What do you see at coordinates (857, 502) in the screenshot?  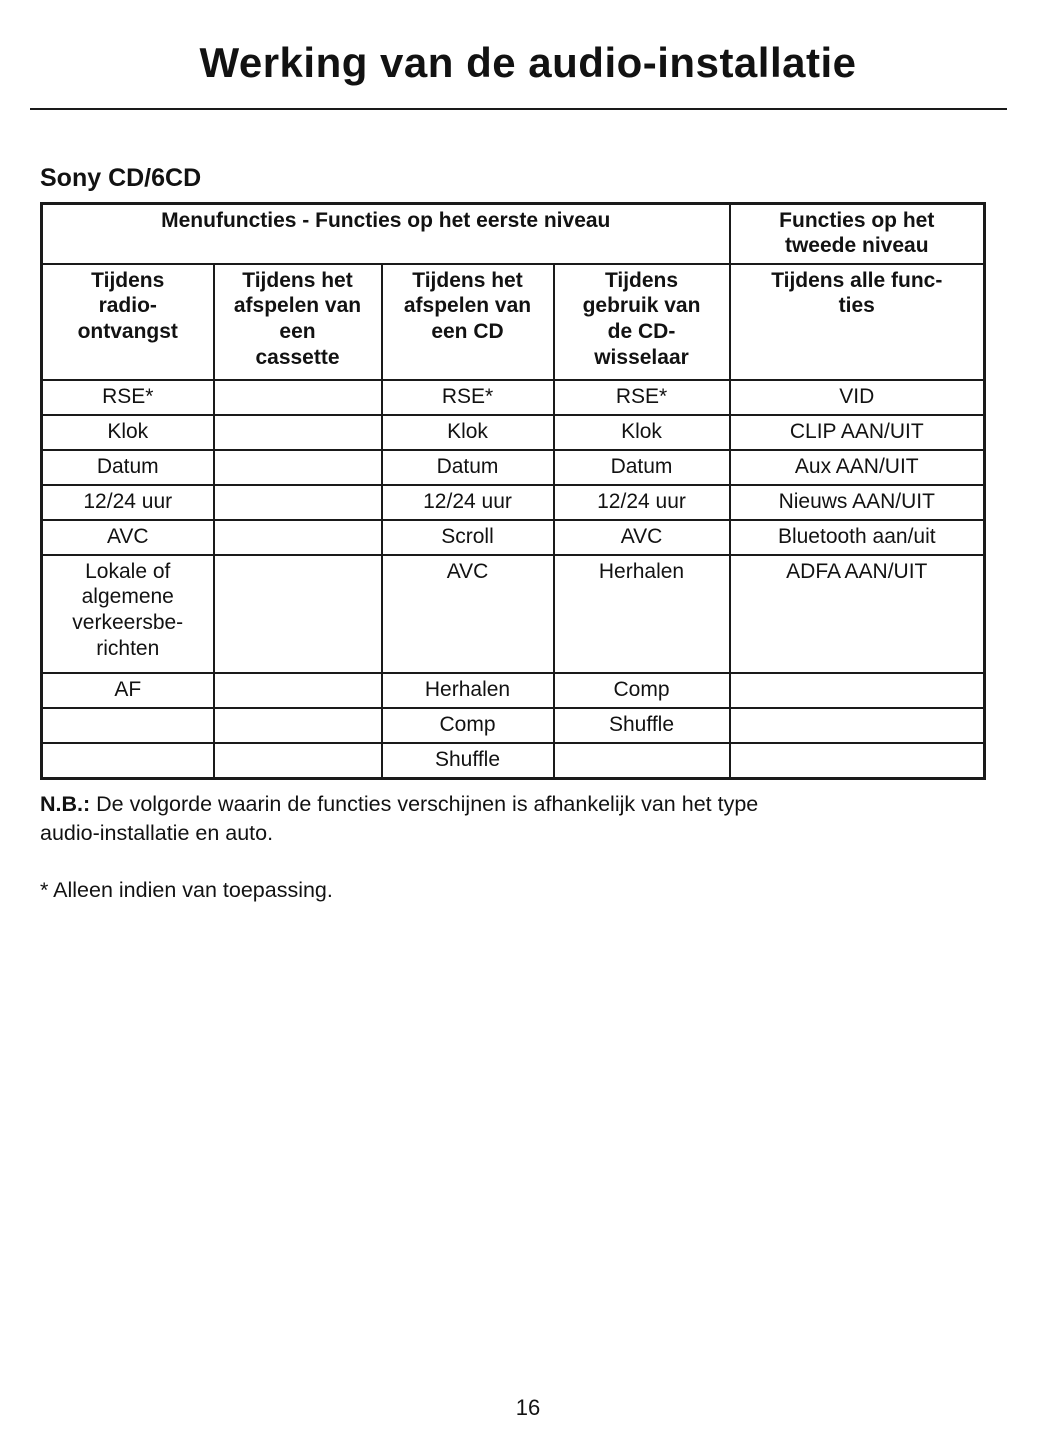 I see `table-cell: Nieuws AAN/UIT` at bounding box center [857, 502].